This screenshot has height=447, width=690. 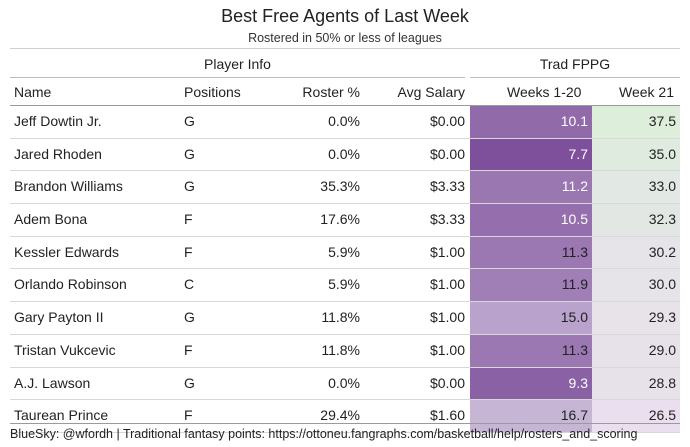 I want to click on spanner-trad-fppg-label: Trad FPPG, so click(x=575, y=64).